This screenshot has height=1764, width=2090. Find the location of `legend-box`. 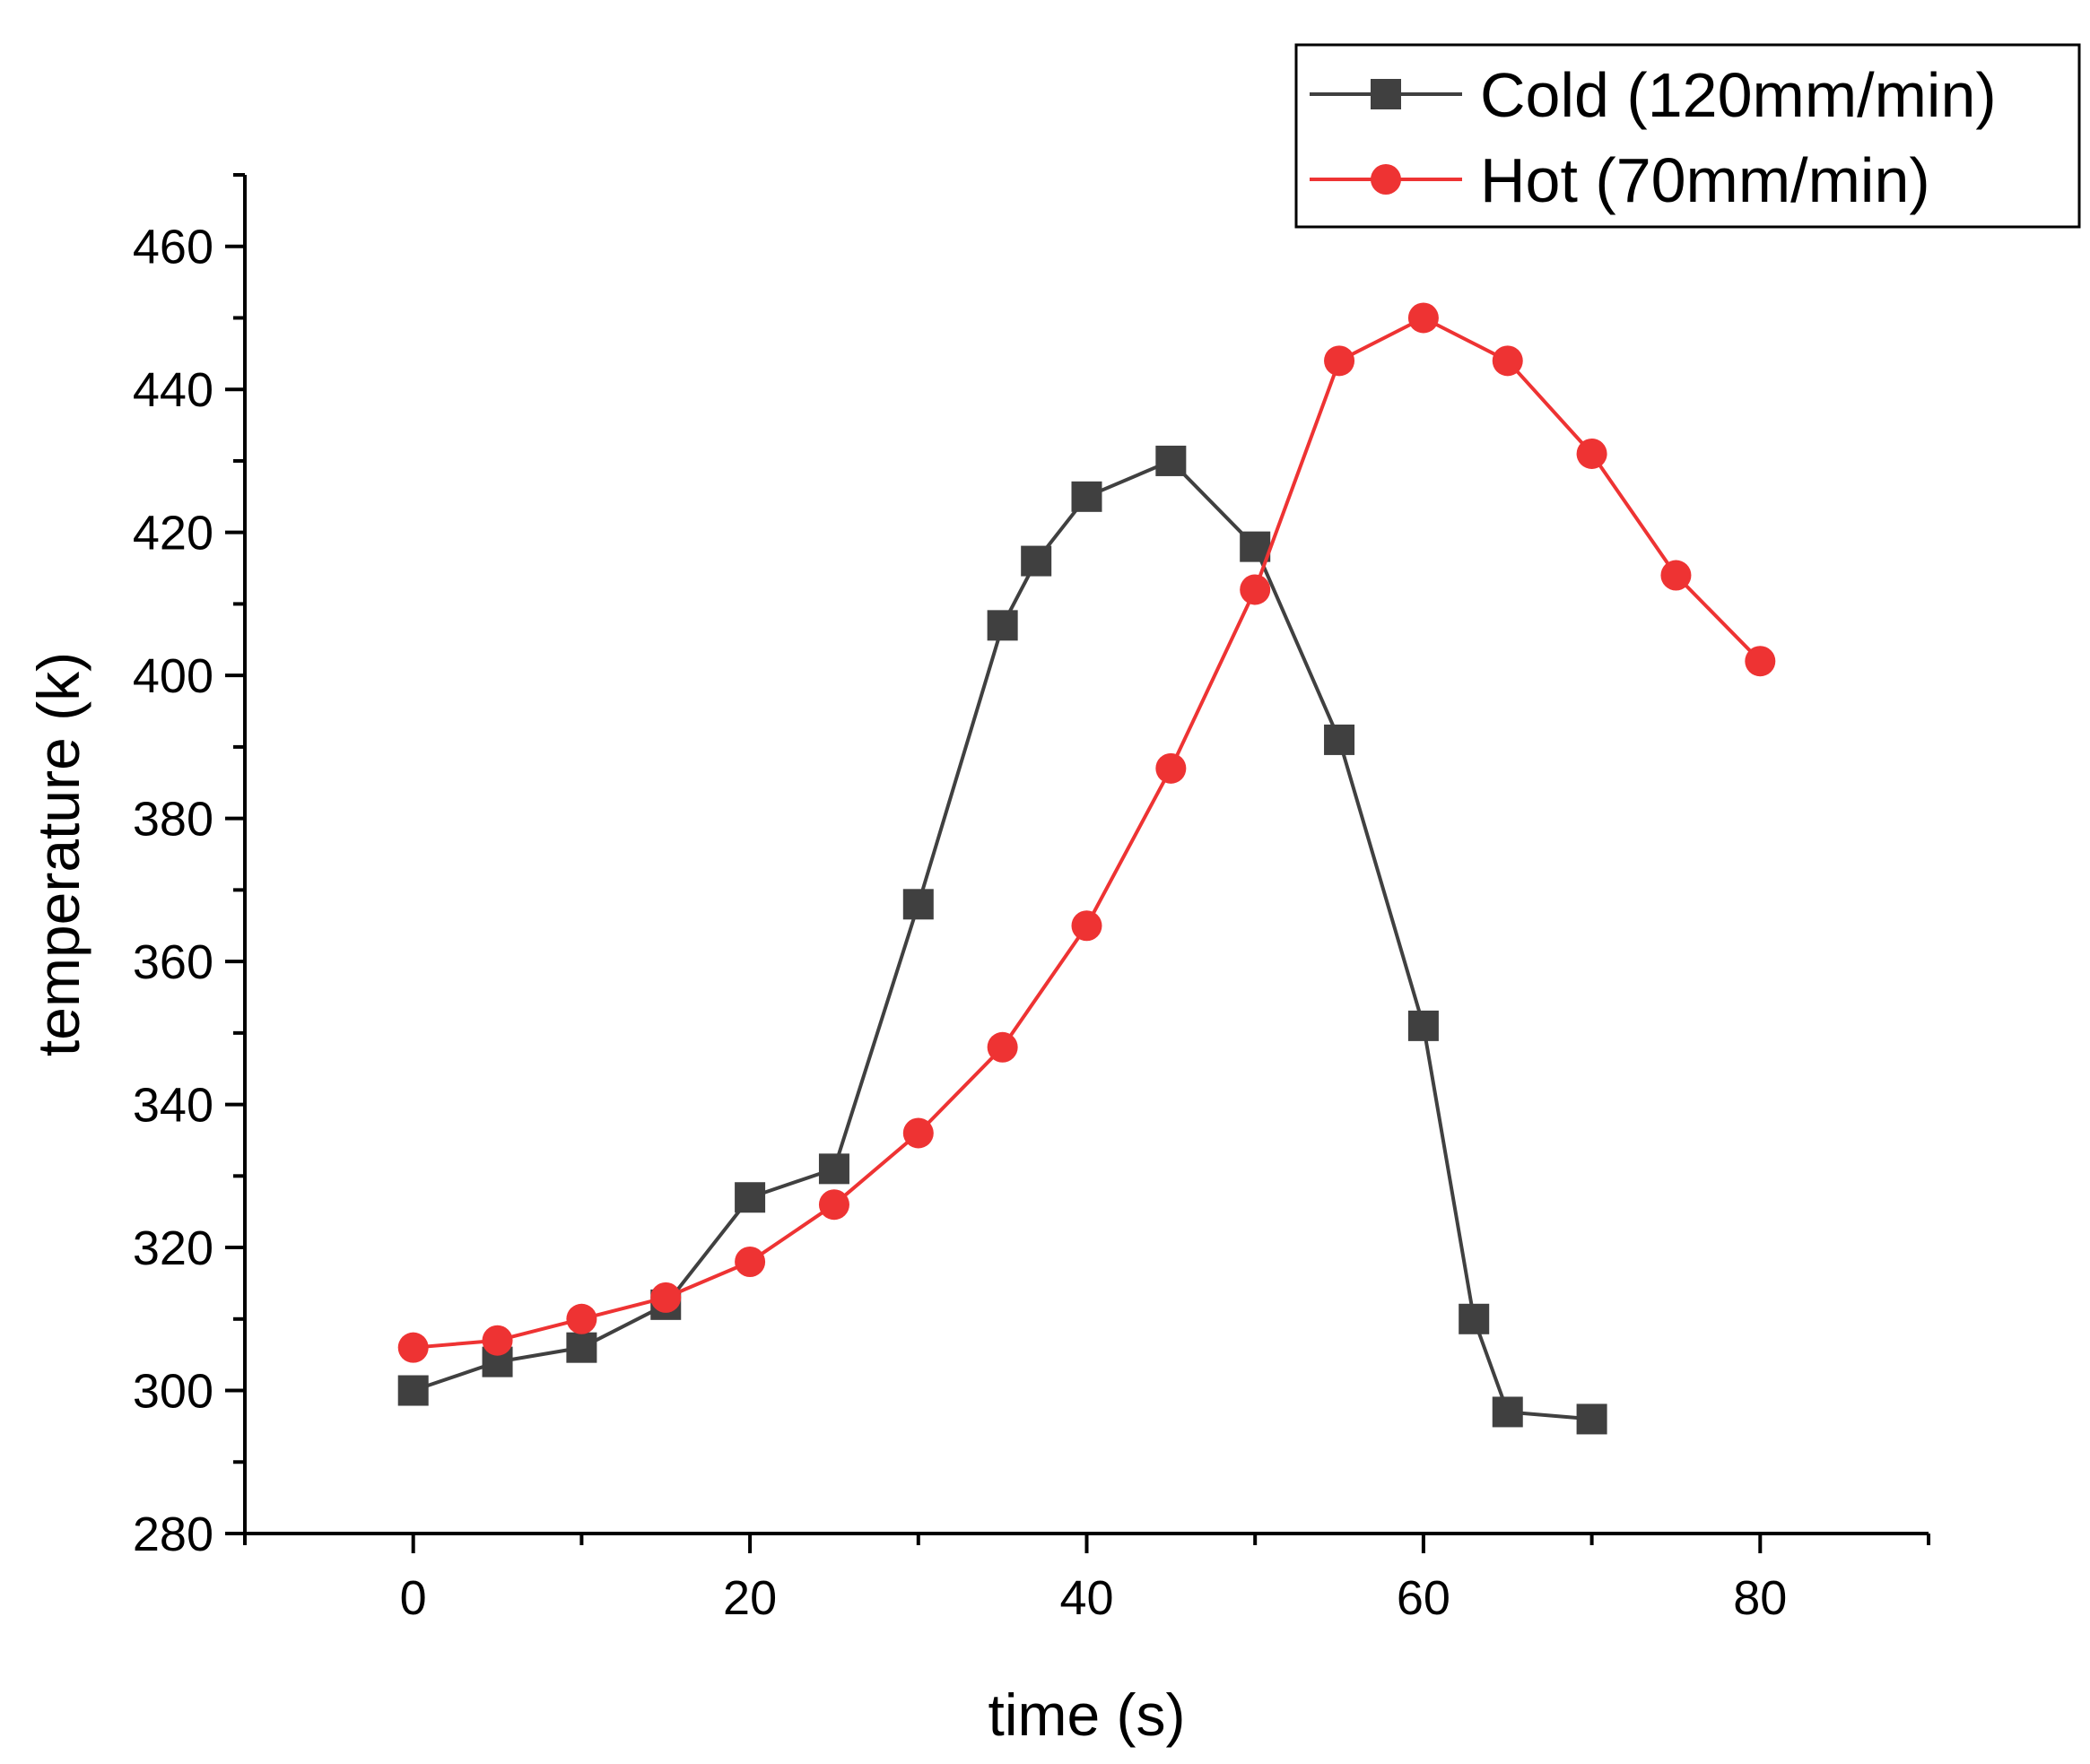

legend-box is located at coordinates (1687, 136).